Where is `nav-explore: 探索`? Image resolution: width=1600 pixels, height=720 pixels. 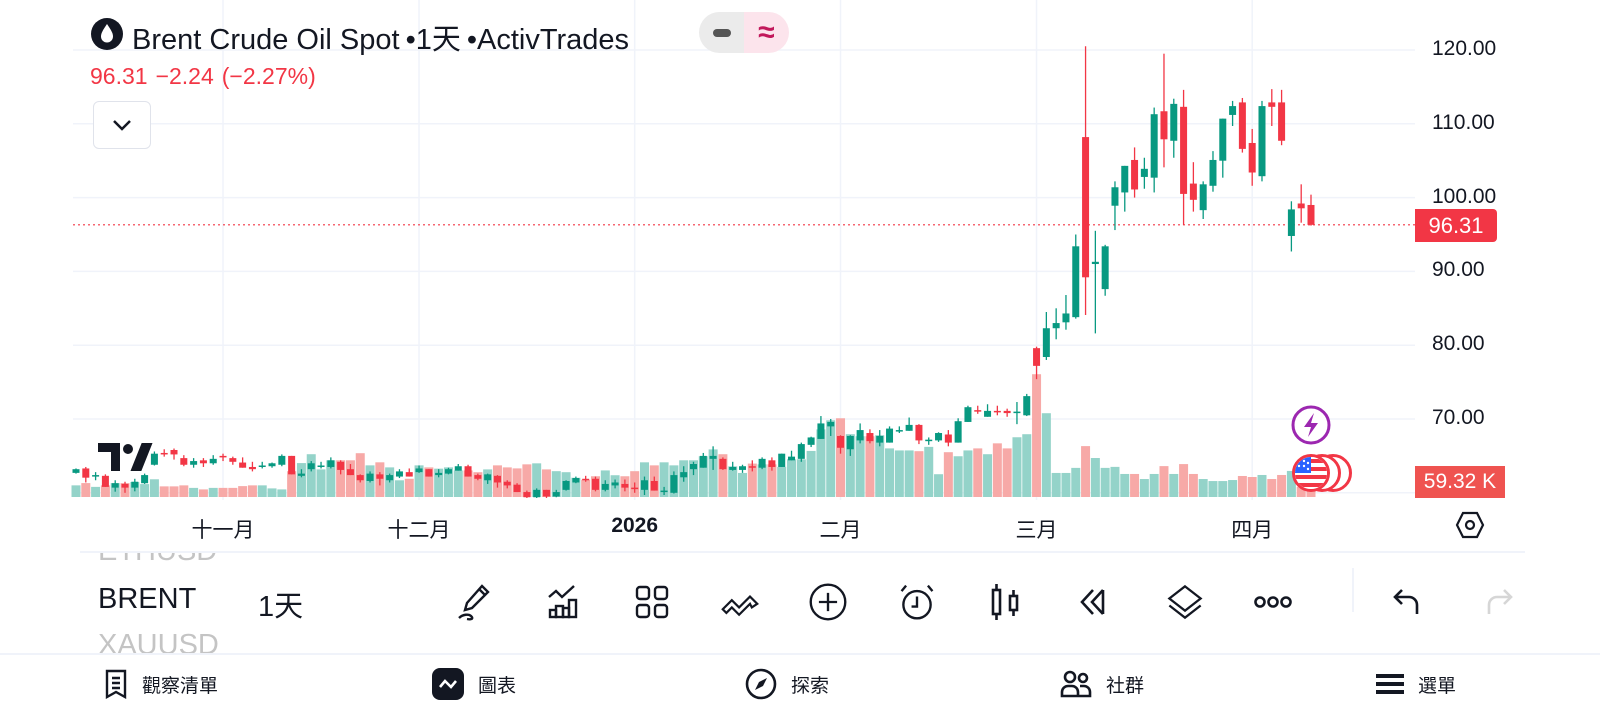 nav-explore: 探索 is located at coordinates (787, 684).